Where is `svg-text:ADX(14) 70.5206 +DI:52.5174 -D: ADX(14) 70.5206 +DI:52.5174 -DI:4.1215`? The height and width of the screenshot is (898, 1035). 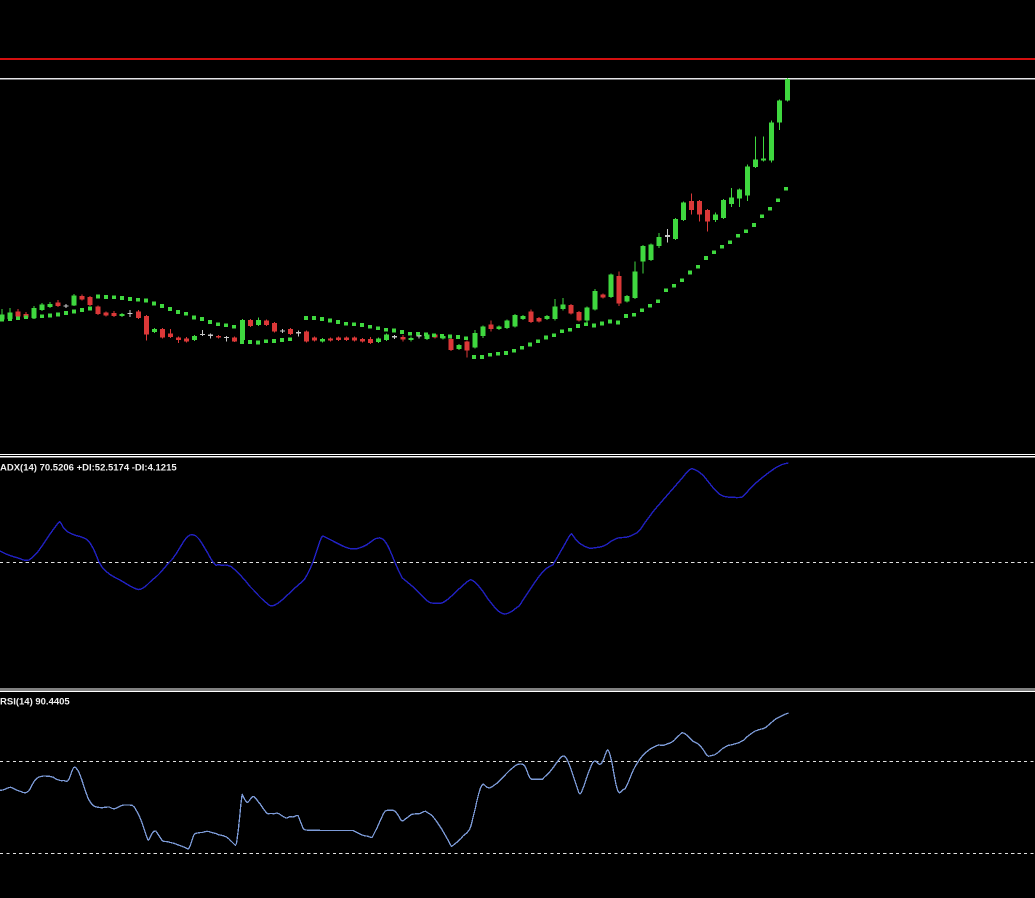
svg-text:ADX(14) 70.5206 +DI:52.5174 -D: ADX(14) 70.5206 +DI:52.5174 -DI:4.1215 is located at coordinates (88, 468).